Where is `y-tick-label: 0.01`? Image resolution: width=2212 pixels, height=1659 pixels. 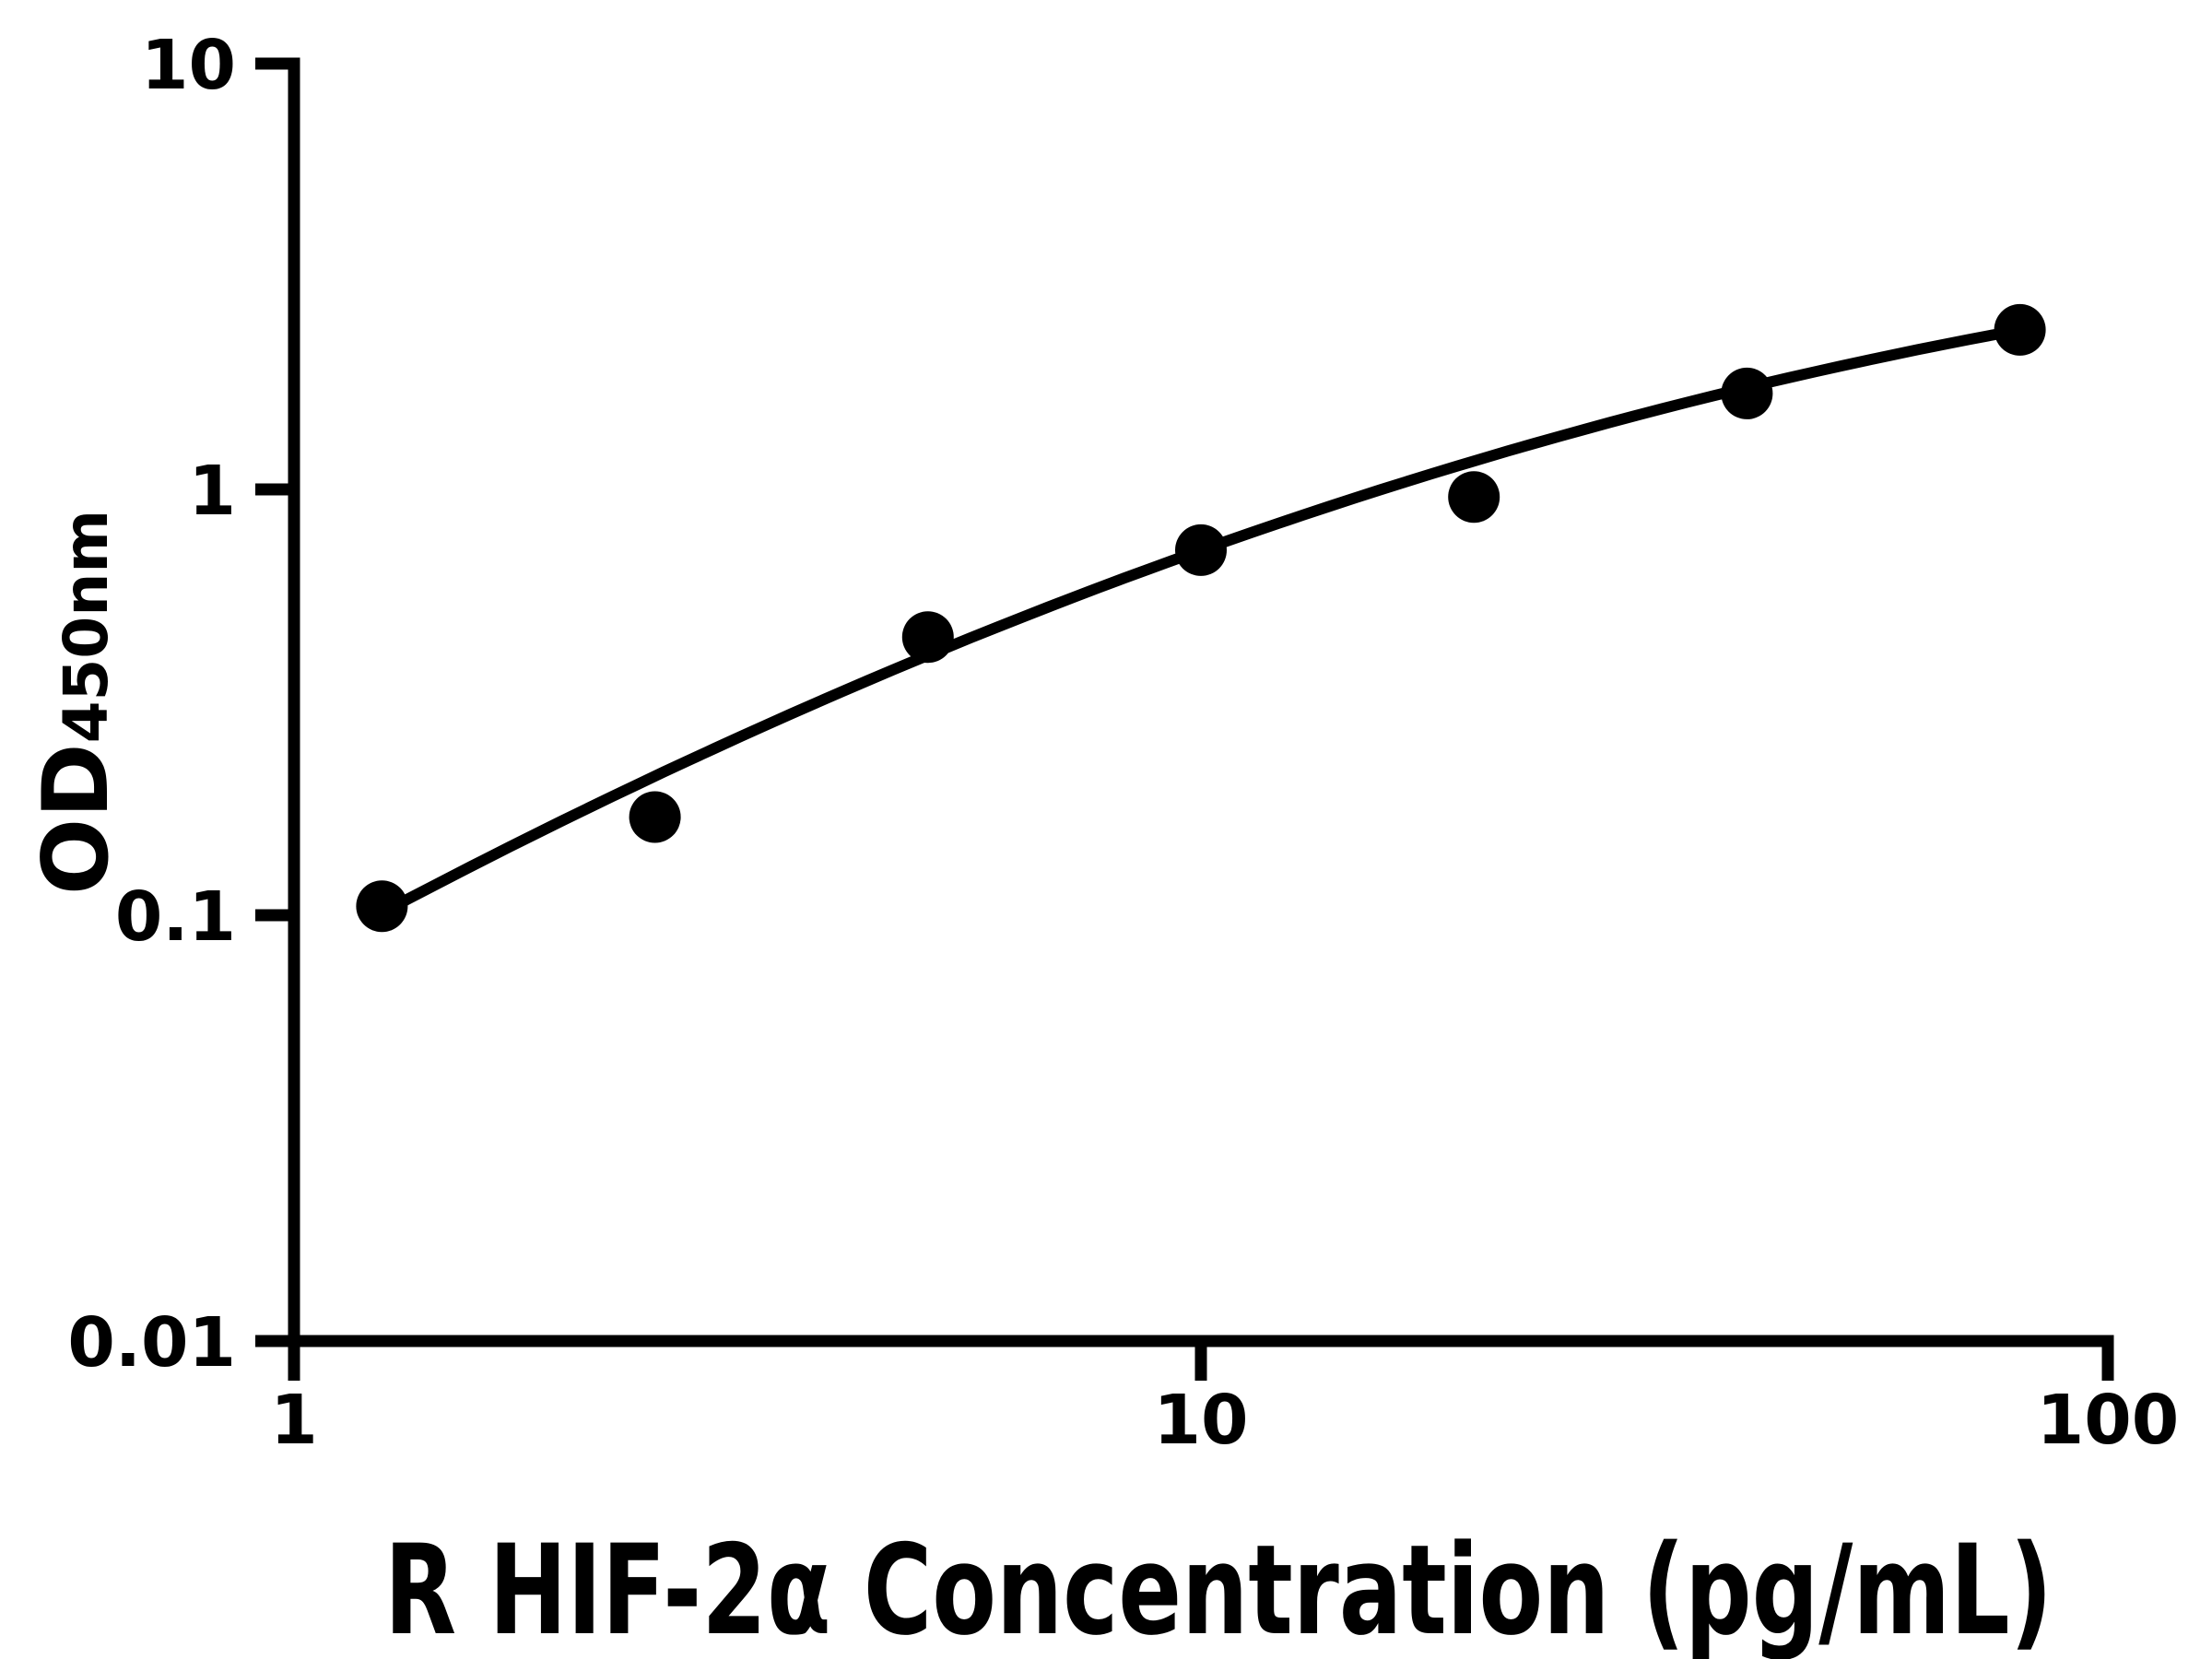
y-tick-label: 0.01 is located at coordinates (151, 1342).